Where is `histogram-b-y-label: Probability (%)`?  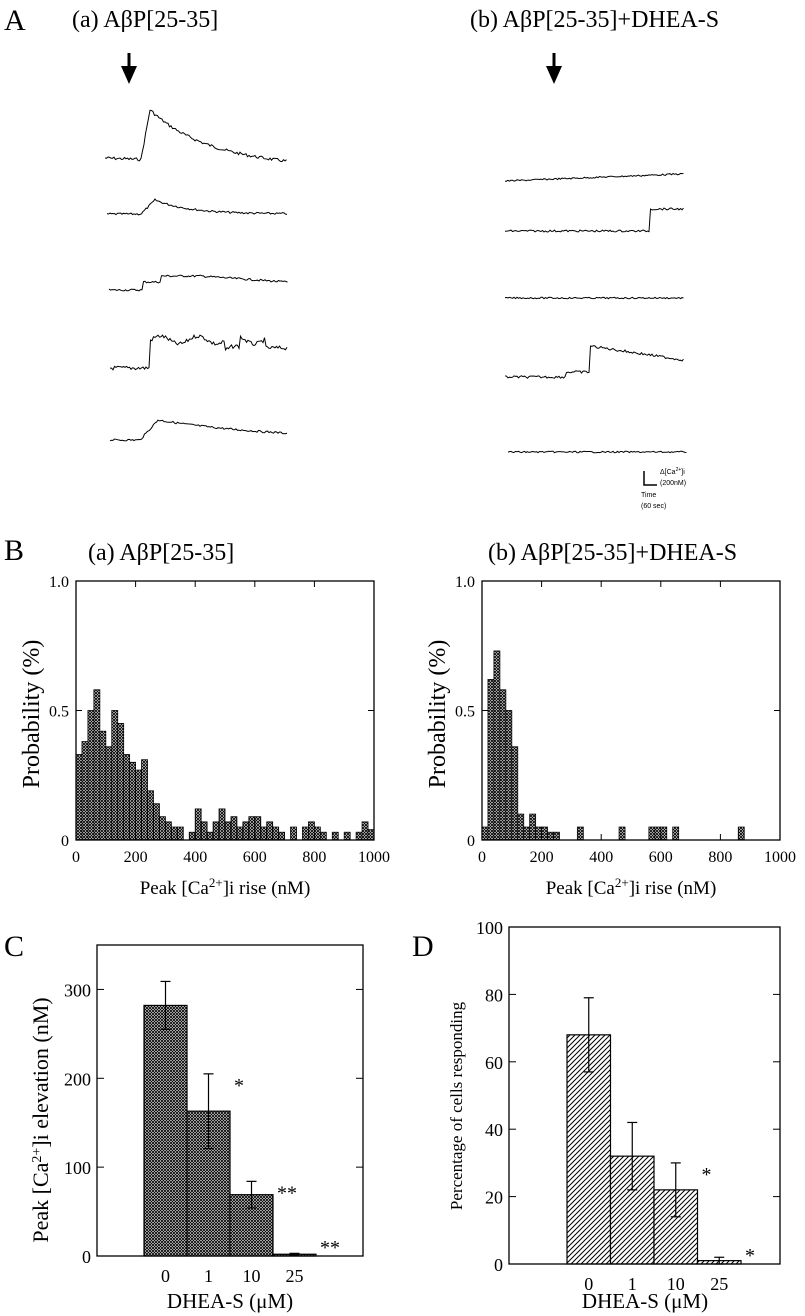
histogram-b-y-label: Probability (%) is located at coordinates (438, 714).